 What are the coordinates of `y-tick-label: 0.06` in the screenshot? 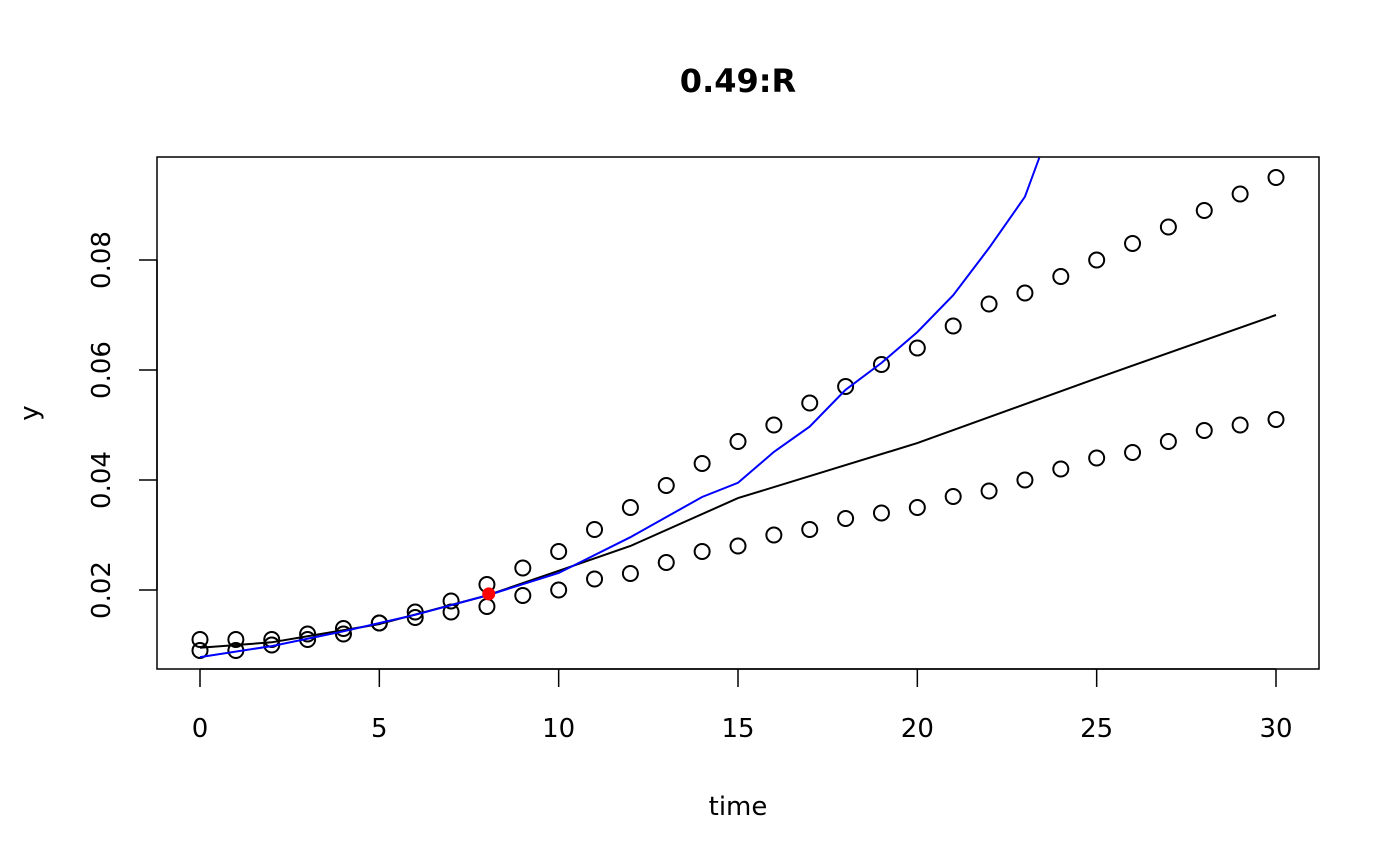 It's located at (102, 370).